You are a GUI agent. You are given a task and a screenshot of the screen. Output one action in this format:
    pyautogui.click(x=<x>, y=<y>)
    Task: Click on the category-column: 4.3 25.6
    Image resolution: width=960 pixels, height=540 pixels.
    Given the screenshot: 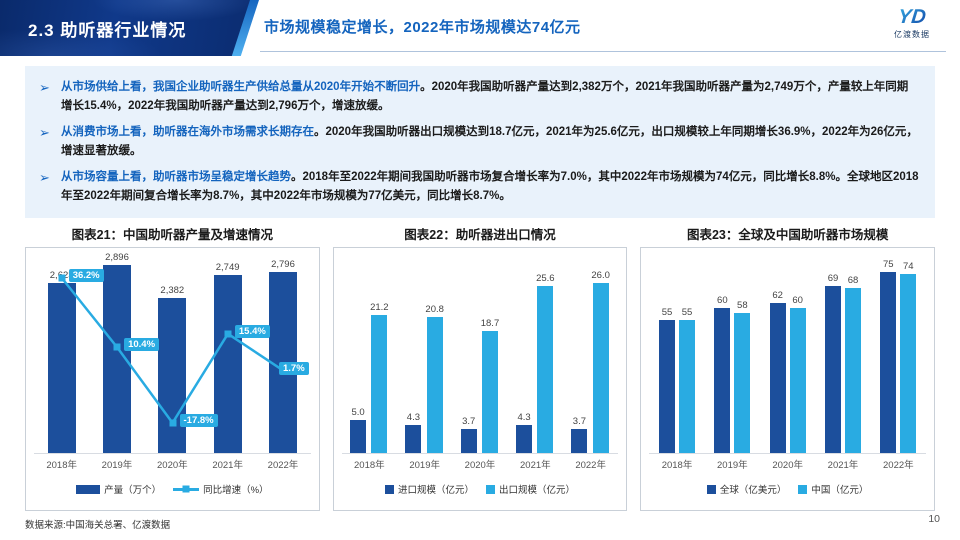 What is the action you would take?
    pyautogui.click(x=535, y=355)
    